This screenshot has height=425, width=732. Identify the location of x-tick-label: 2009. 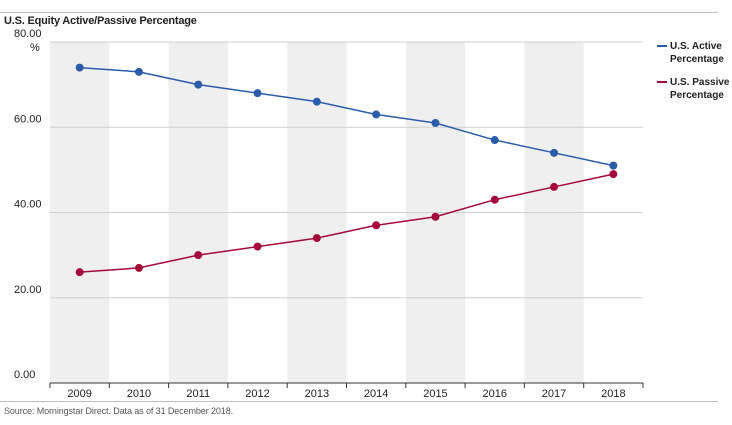
(79, 394).